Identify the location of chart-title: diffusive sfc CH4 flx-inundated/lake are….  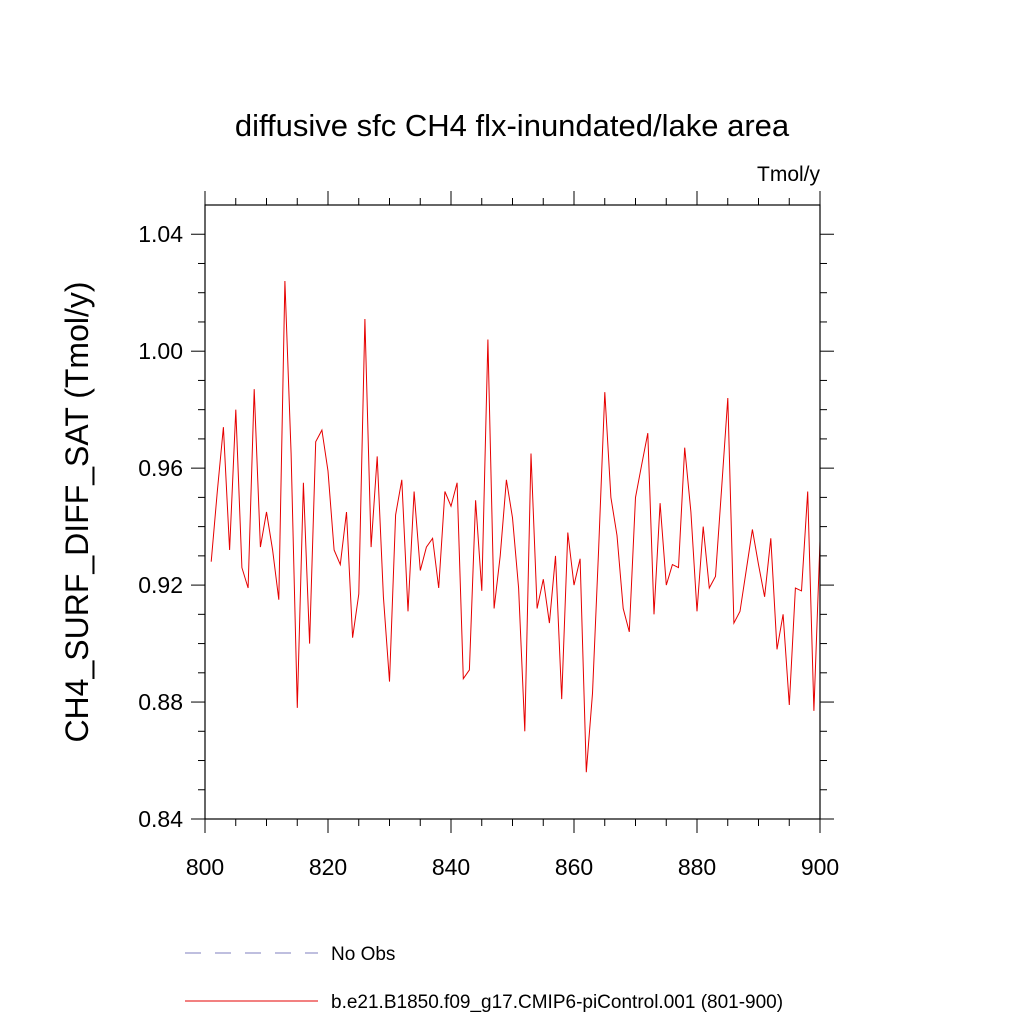
(512, 125).